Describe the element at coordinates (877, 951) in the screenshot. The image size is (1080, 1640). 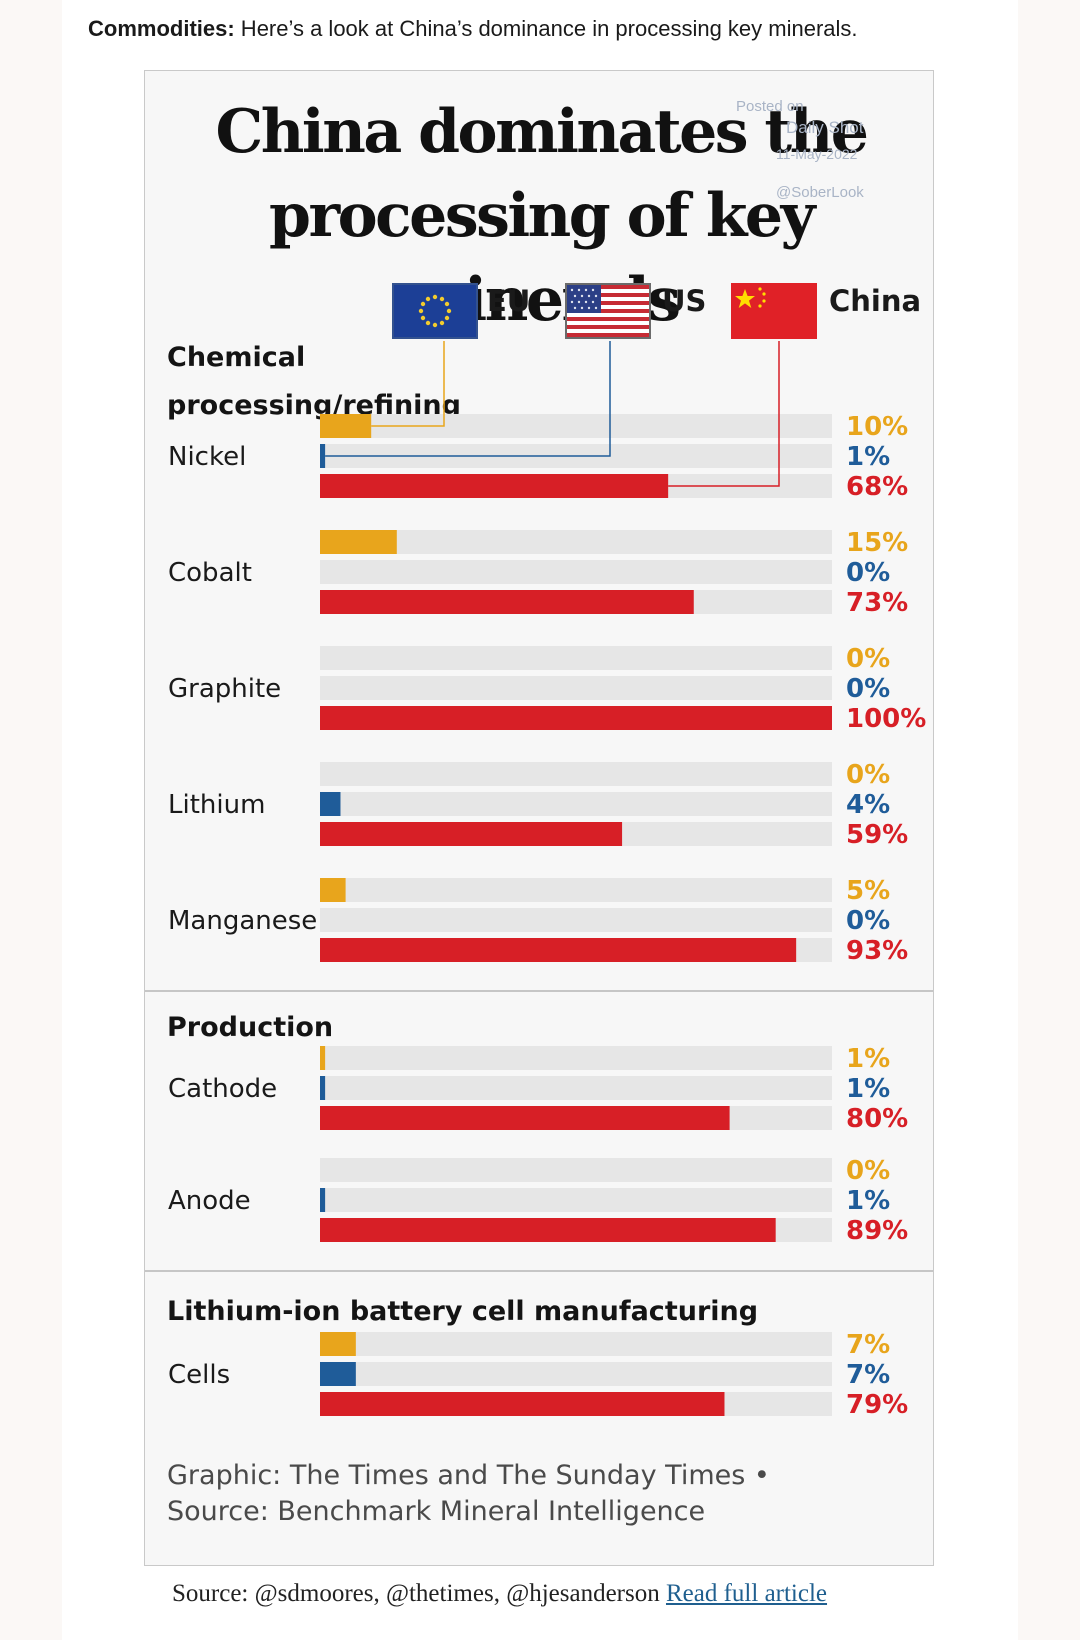
I see `value-label-china-manganese: 93%` at that location.